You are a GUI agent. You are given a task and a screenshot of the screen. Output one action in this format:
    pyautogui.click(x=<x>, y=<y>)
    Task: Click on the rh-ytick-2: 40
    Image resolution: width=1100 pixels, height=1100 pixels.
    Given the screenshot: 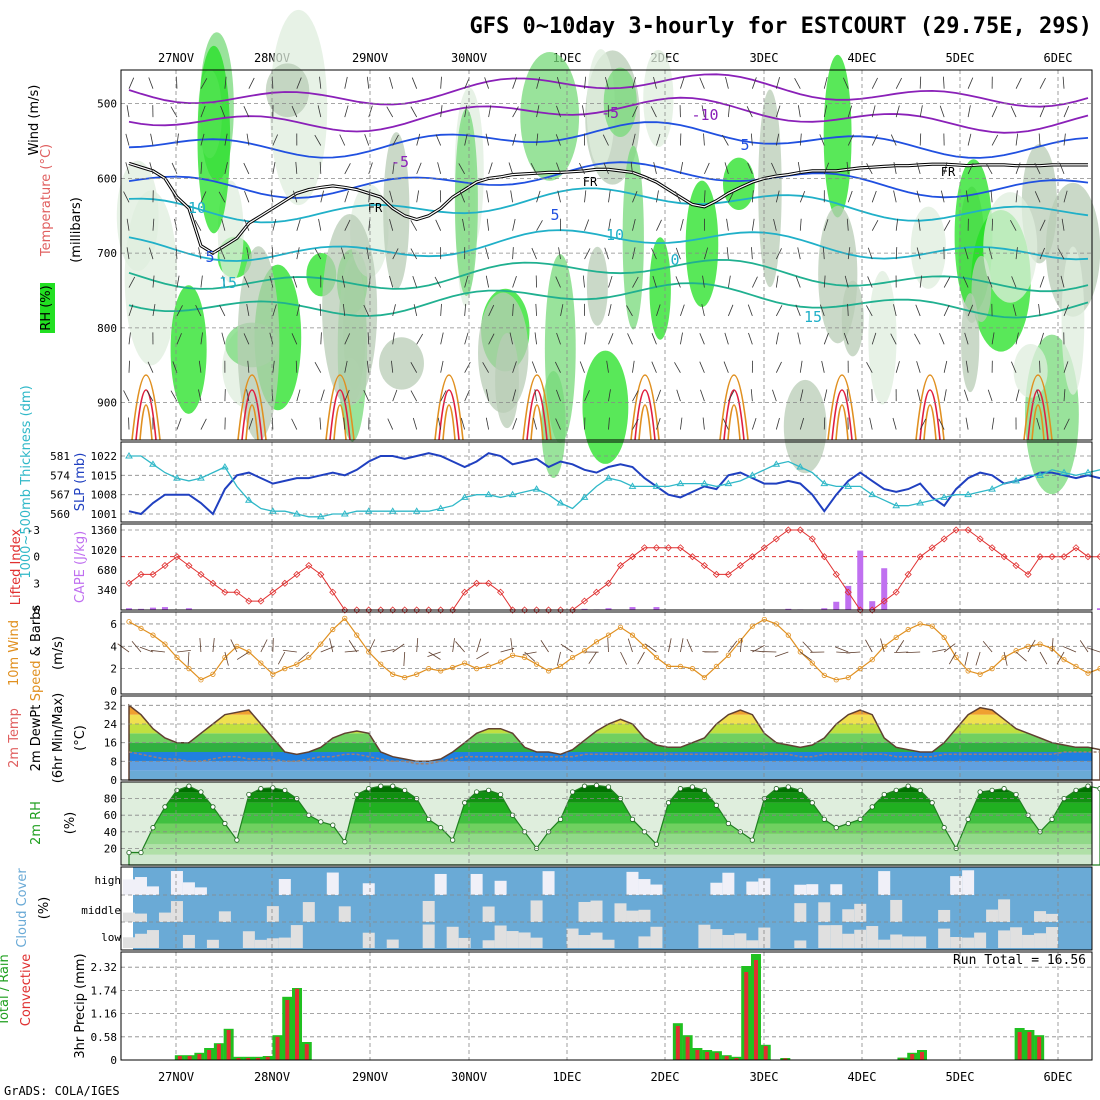 What is the action you would take?
    pyautogui.click(x=110, y=832)
    